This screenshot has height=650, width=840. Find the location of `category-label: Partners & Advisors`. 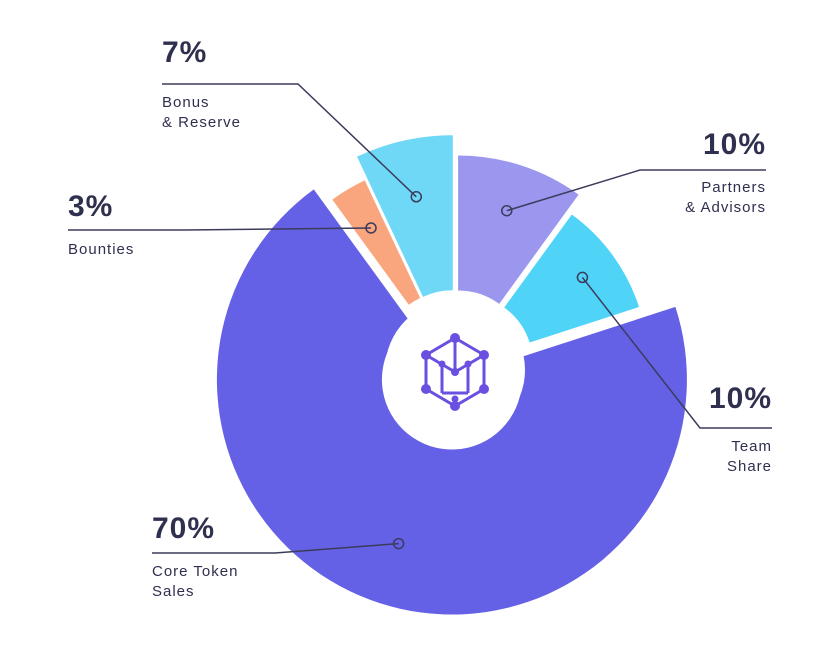

category-label: Partners & Advisors is located at coordinates (725, 197).